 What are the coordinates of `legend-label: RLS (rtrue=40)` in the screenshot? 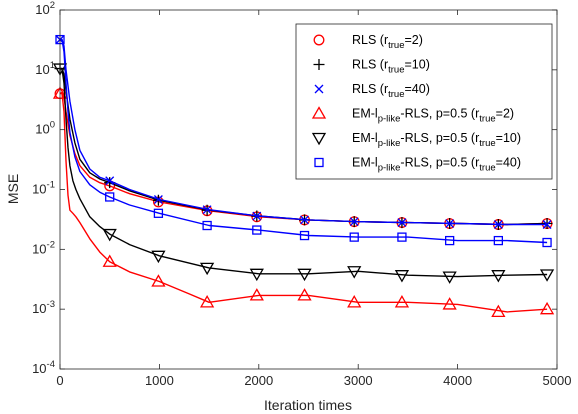 It's located at (391, 91).